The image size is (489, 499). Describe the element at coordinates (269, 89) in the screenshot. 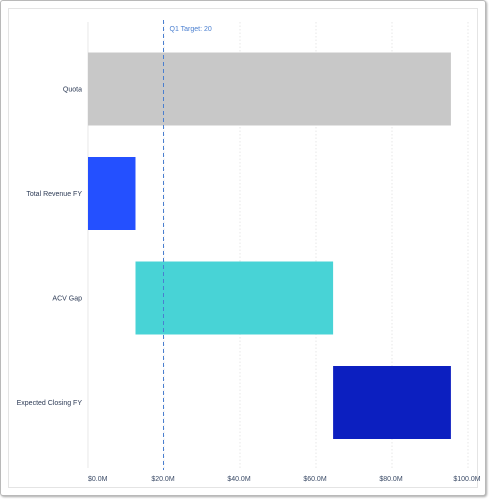

I see `bar-quota` at that location.